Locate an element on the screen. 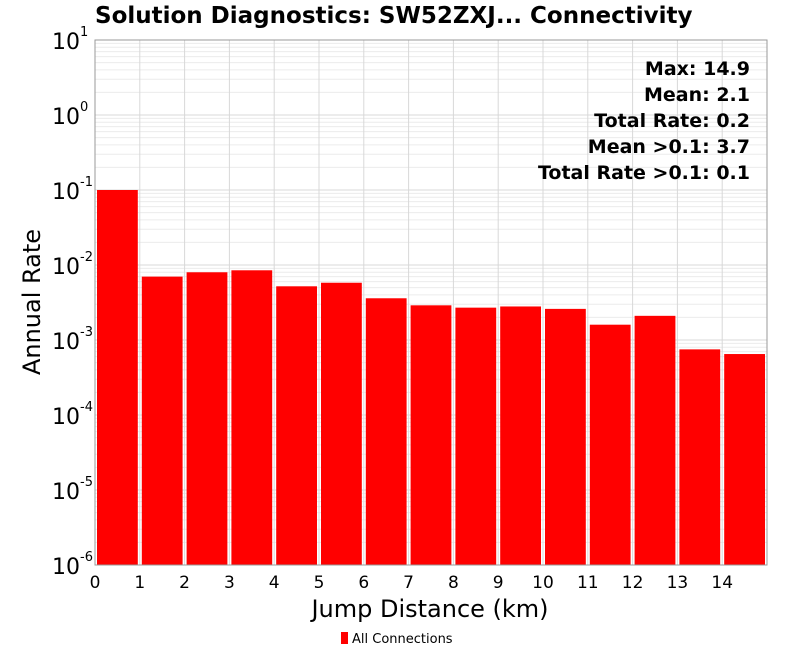  y-tick-exponent: 1 is located at coordinates (84, 32).